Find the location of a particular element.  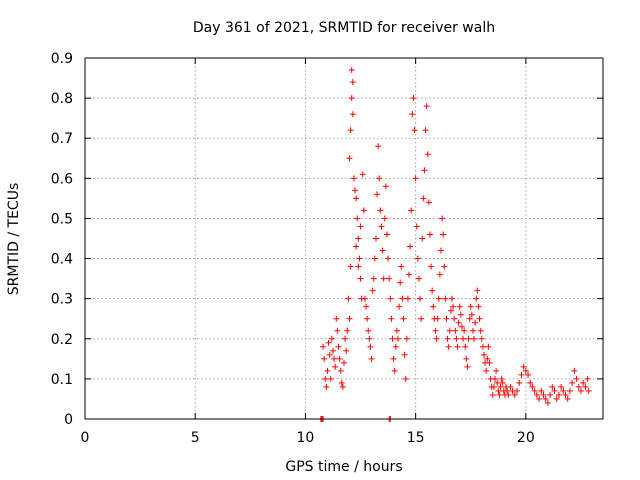

y-tick-label: 0 is located at coordinates (68, 420).